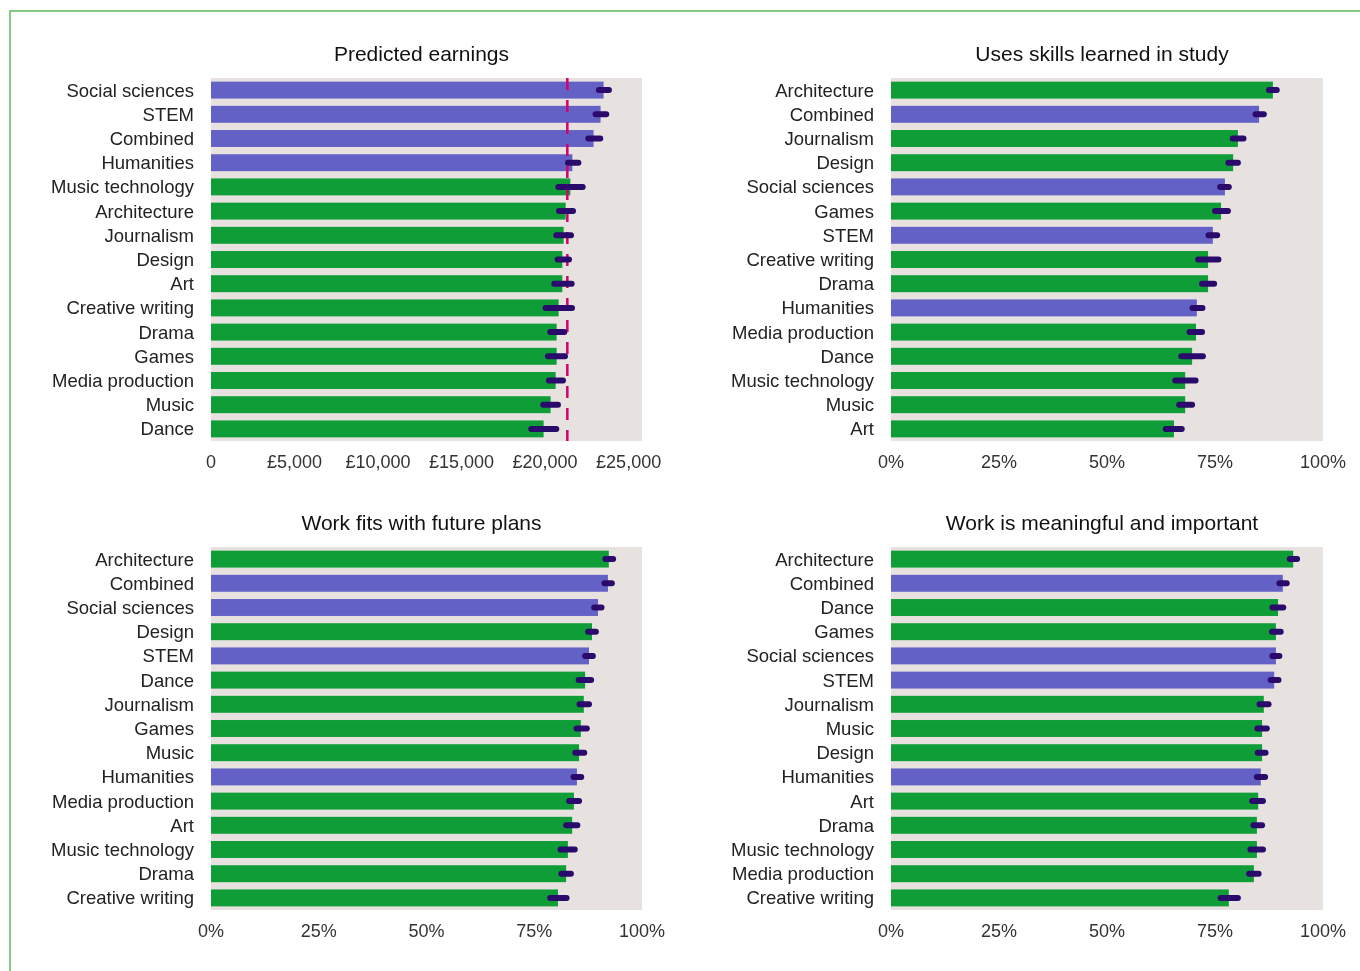 The image size is (1360, 971). Describe the element at coordinates (211, 462) in the screenshot. I see `x-tick-label: 0` at that location.